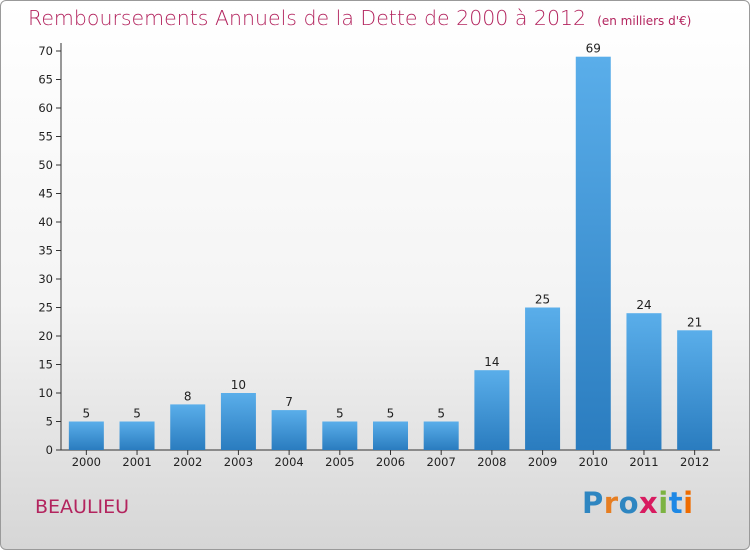  What do you see at coordinates (676, 503) in the screenshot?
I see `logo-letter: t` at bounding box center [676, 503].